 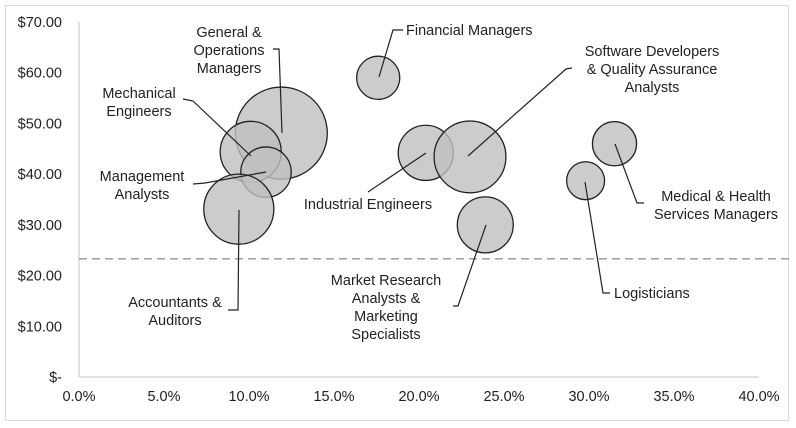 What do you see at coordinates (418, 397) in the screenshot?
I see `x-tick-label: 20.0%` at bounding box center [418, 397].